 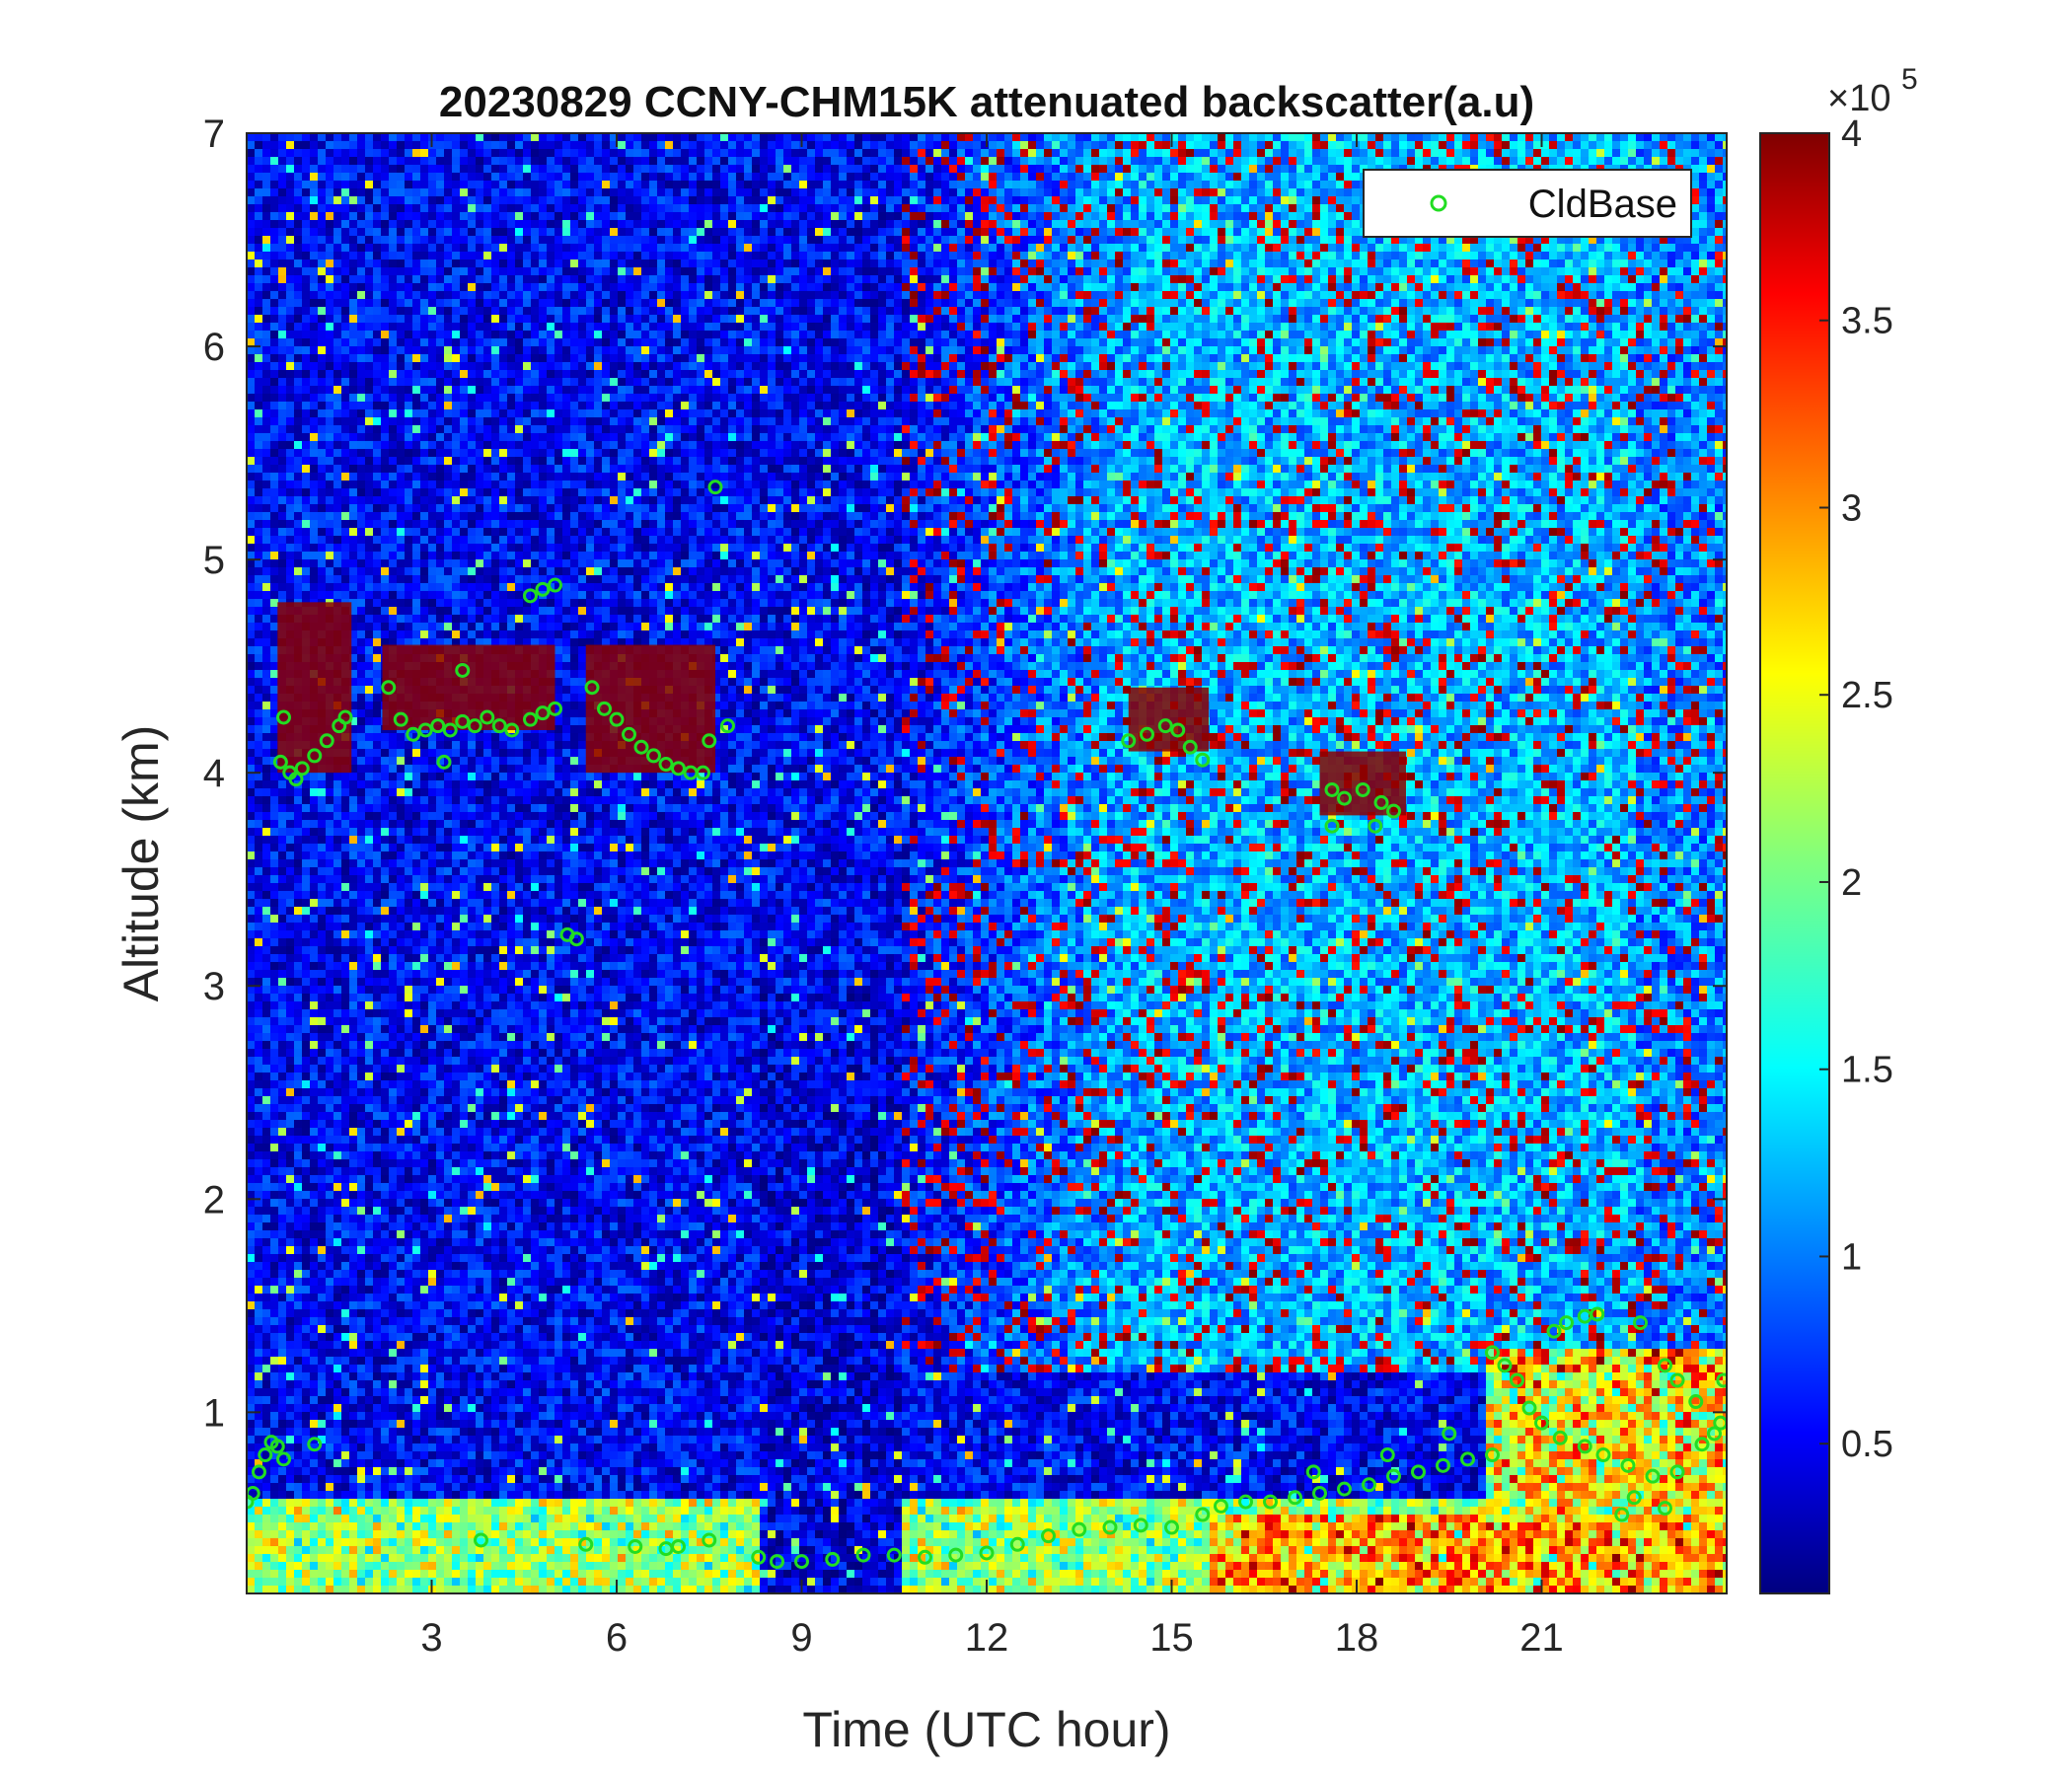 What do you see at coordinates (214, 987) in the screenshot?
I see `y-tick-label: 3` at bounding box center [214, 987].